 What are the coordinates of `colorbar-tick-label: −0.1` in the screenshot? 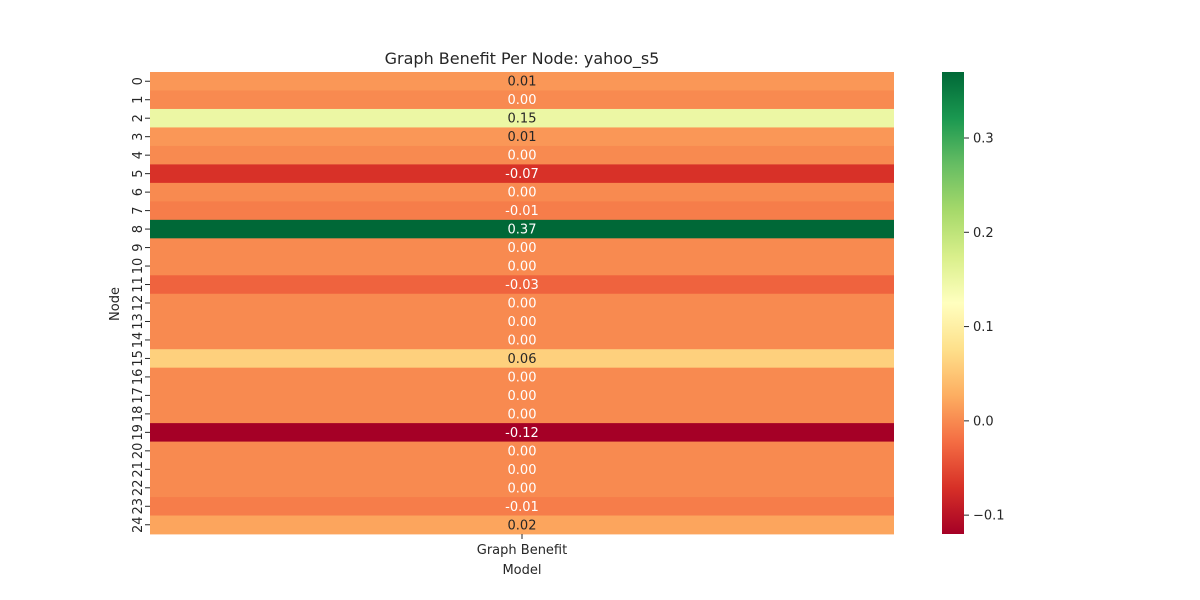 It's located at (989, 516).